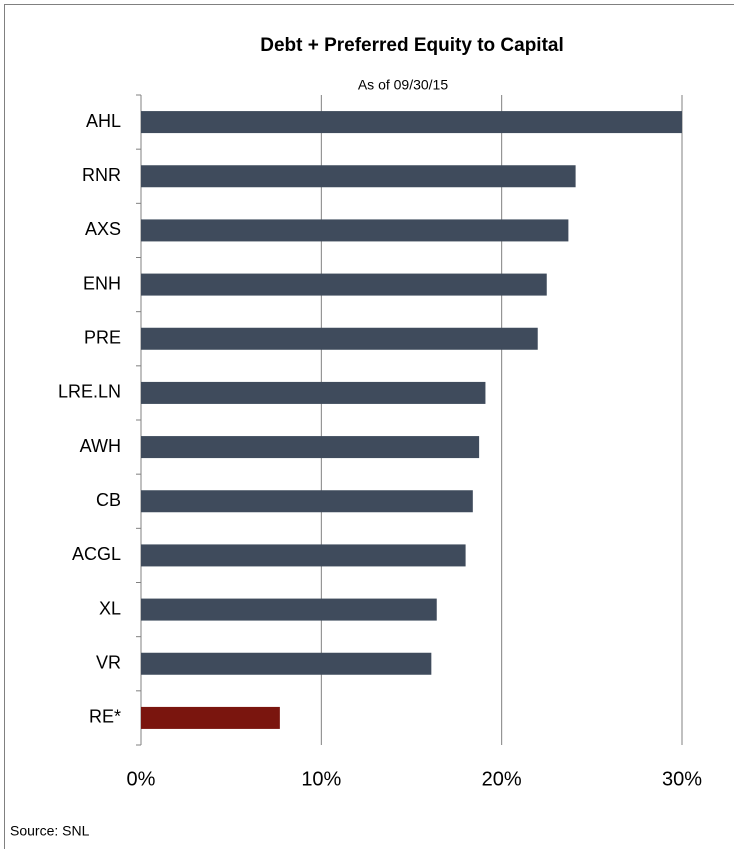 The image size is (734, 854). What do you see at coordinates (102, 283) in the screenshot?
I see `y-tick-label: ENH` at bounding box center [102, 283].